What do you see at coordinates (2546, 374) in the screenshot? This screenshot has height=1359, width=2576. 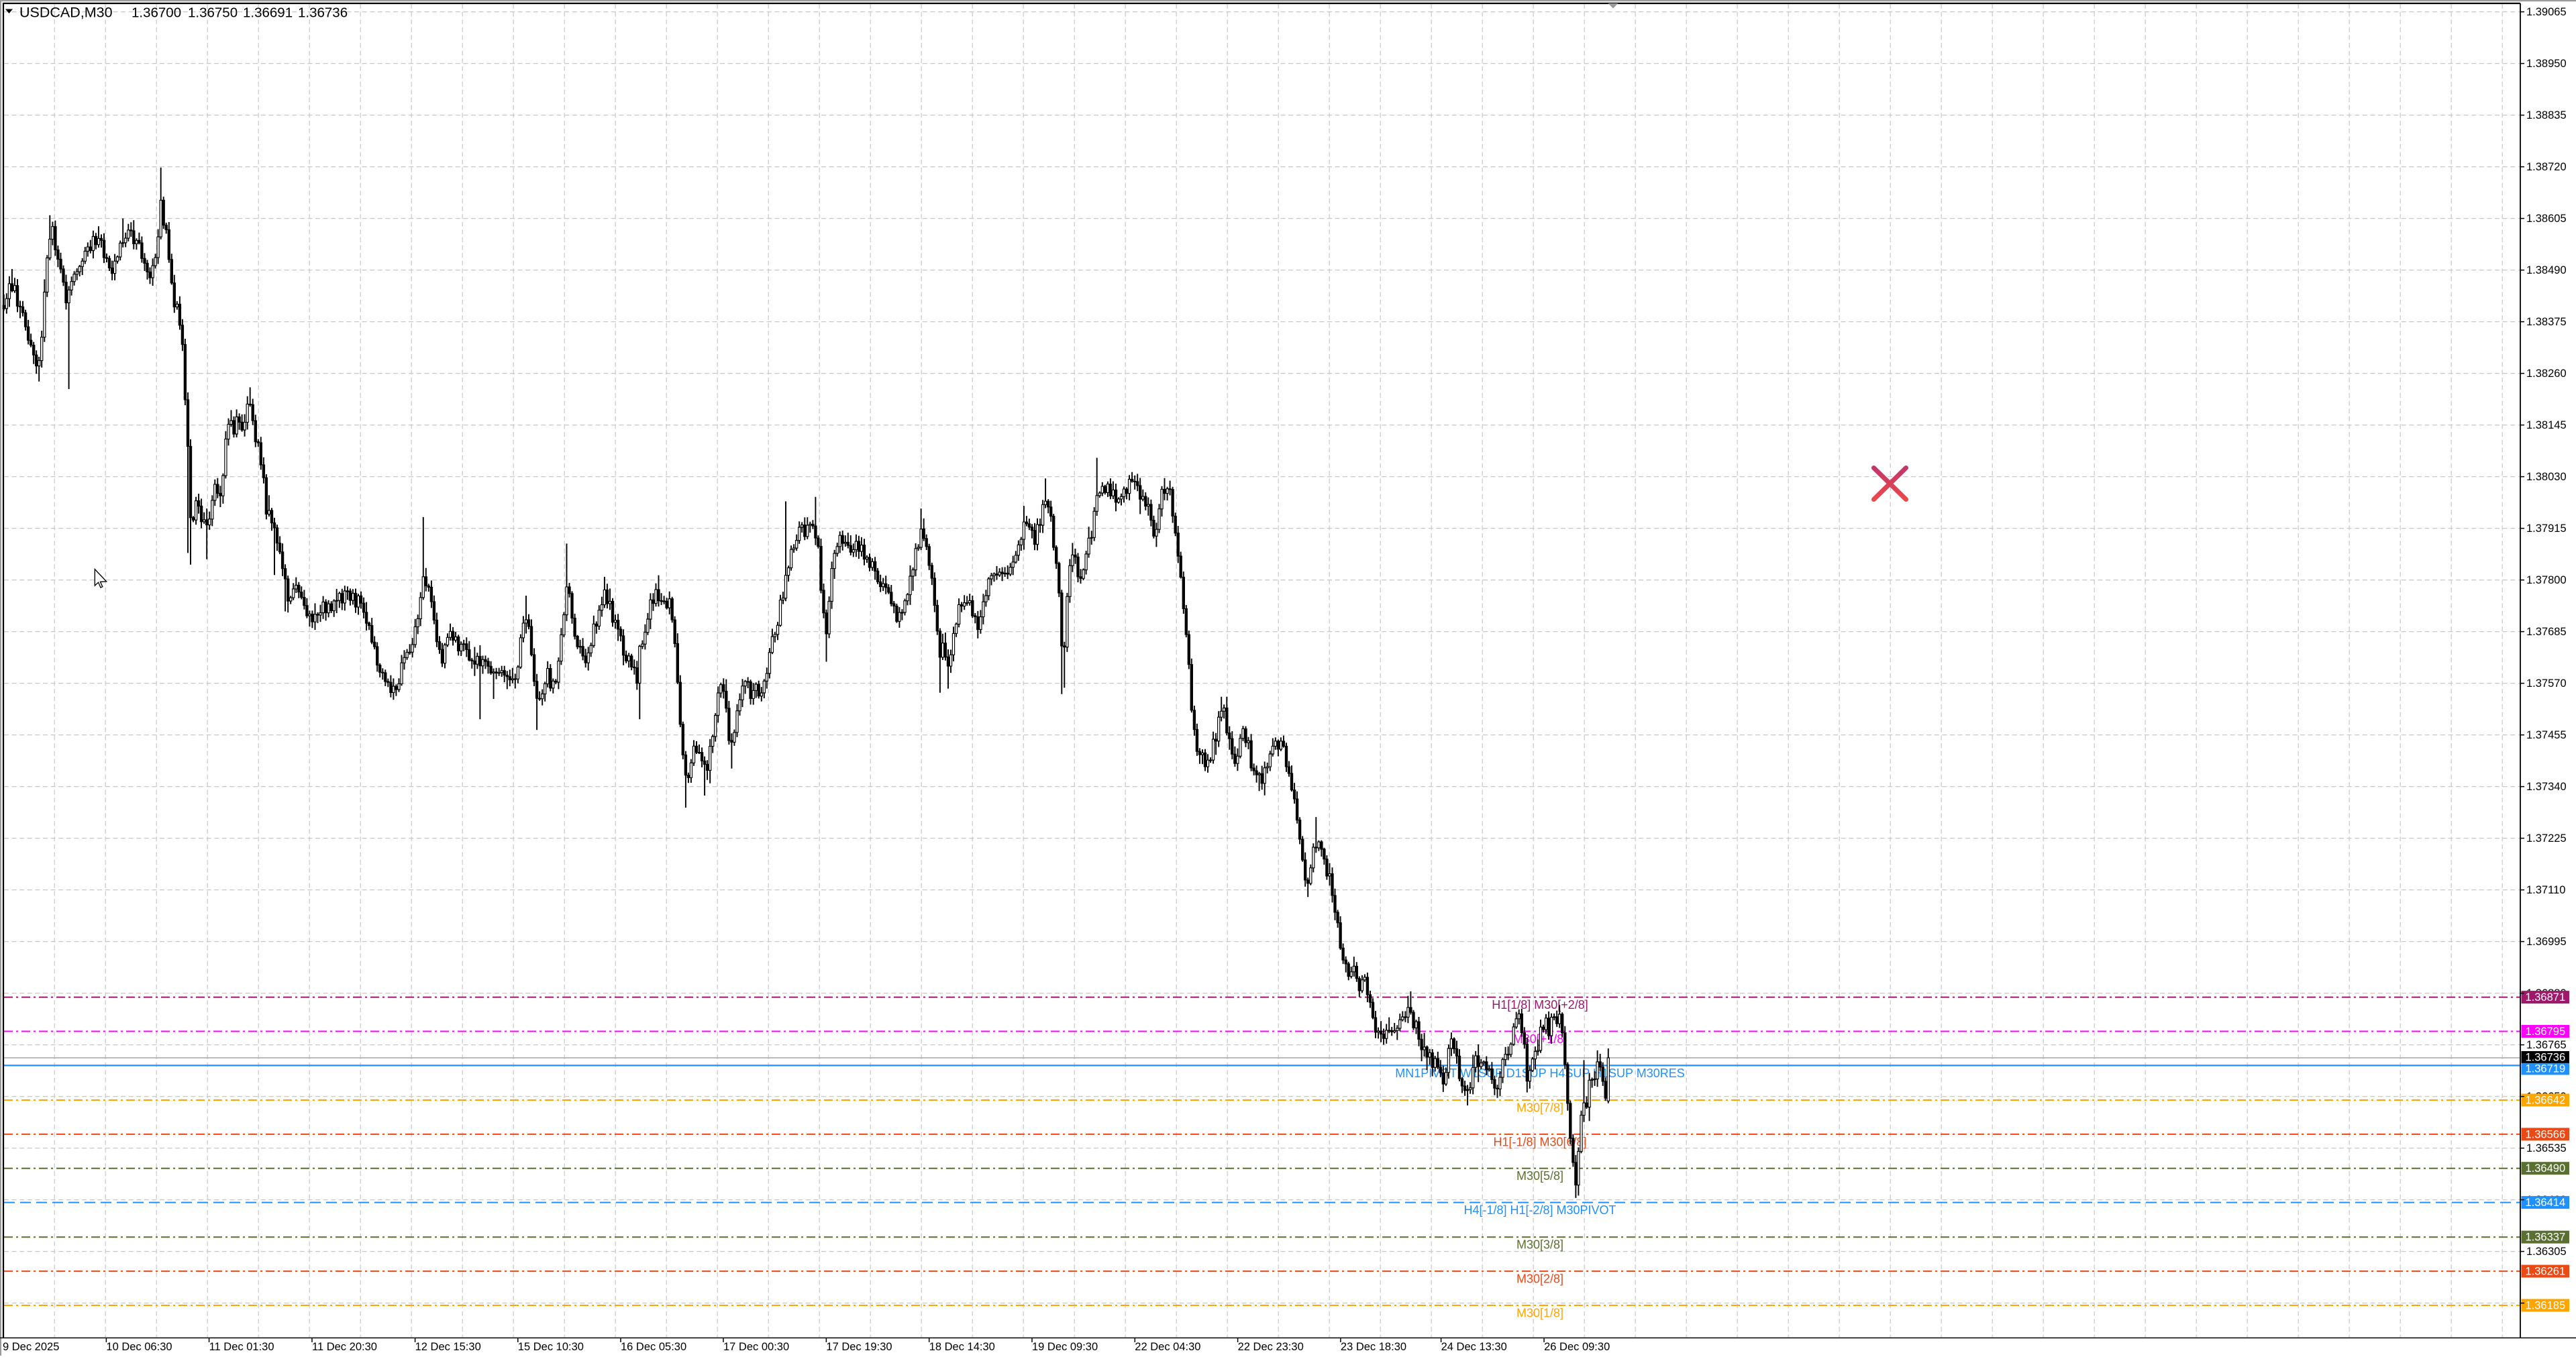 I see `svg-text: 1.38260` at bounding box center [2546, 374].